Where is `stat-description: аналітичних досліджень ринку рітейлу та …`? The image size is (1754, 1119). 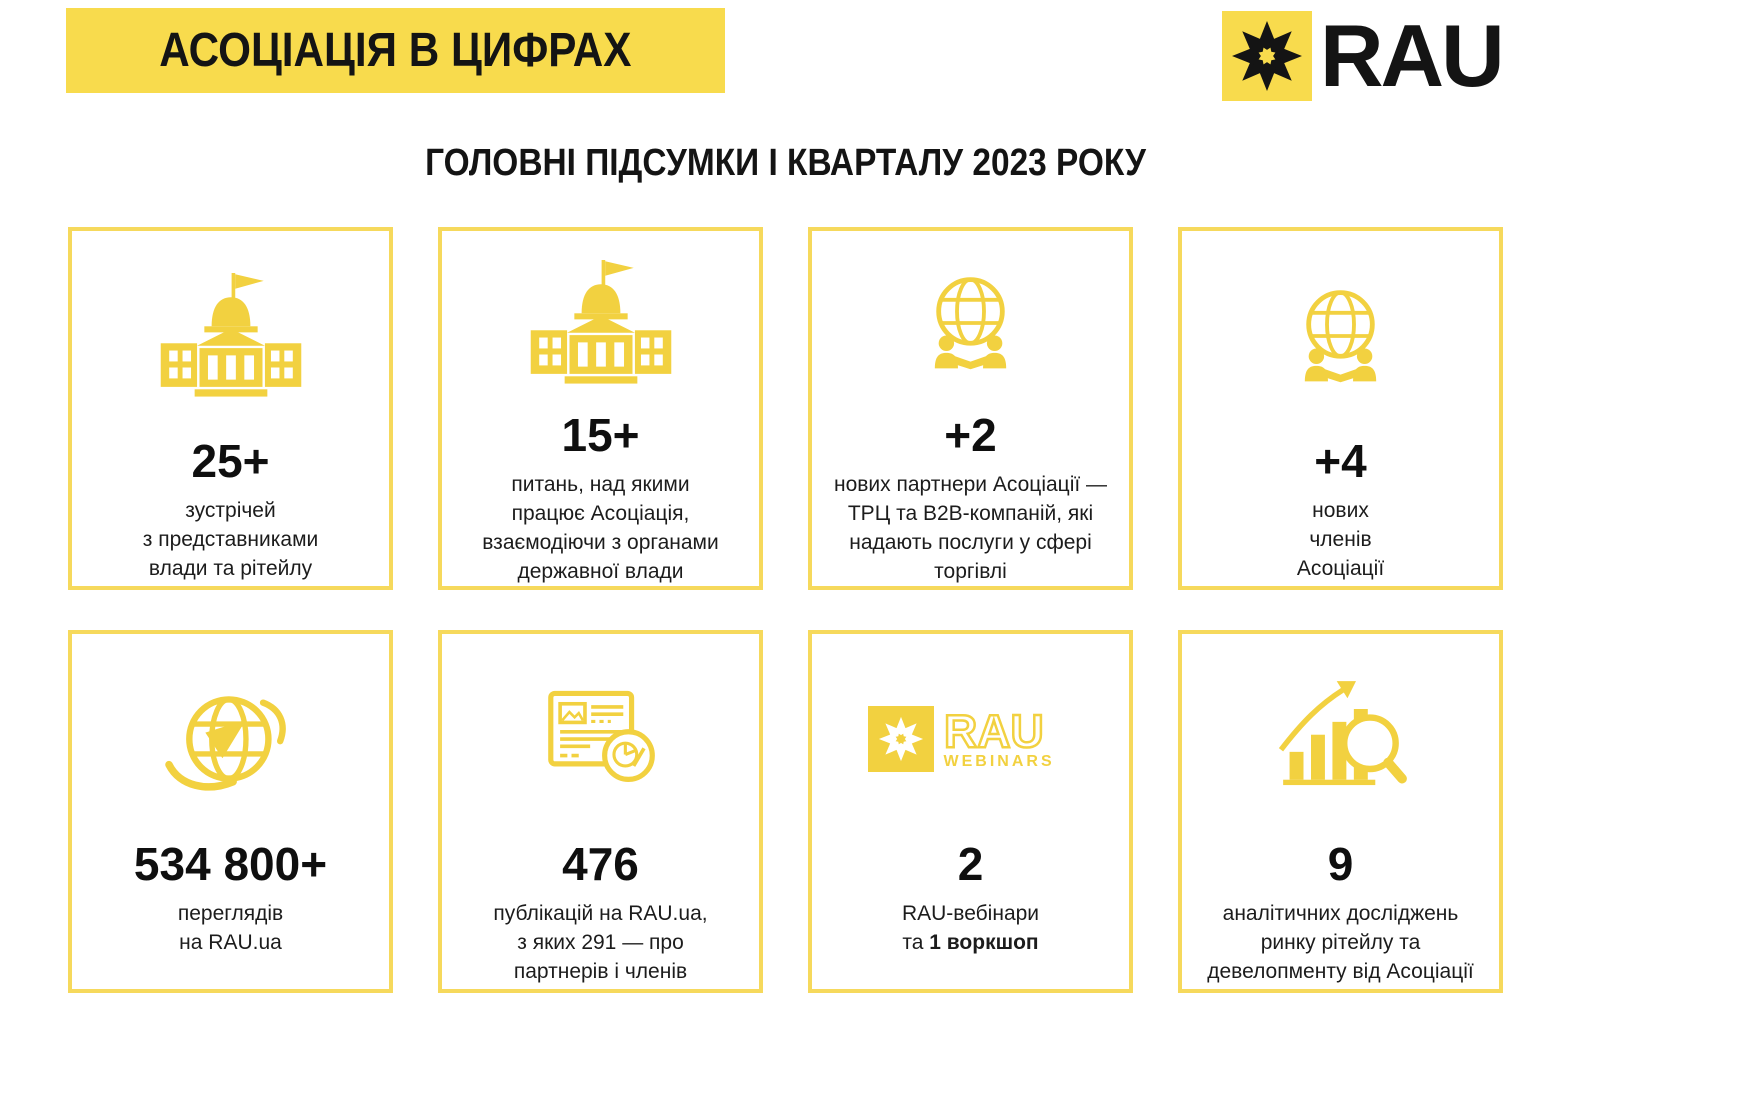 stat-description: аналітичних досліджень ринку рітейлу та … is located at coordinates (1340, 942).